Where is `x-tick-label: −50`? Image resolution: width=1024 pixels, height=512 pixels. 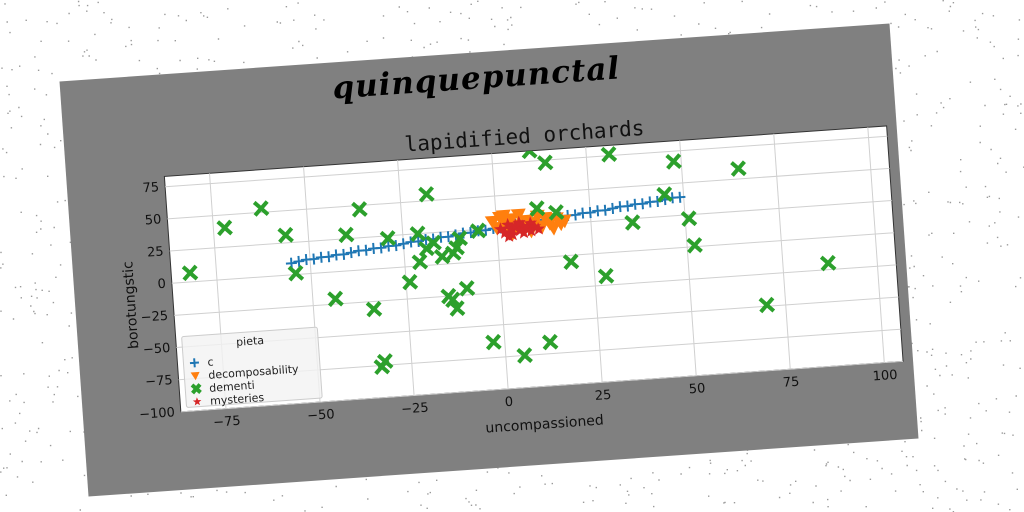
x-tick-label: −50 is located at coordinates (321, 415).